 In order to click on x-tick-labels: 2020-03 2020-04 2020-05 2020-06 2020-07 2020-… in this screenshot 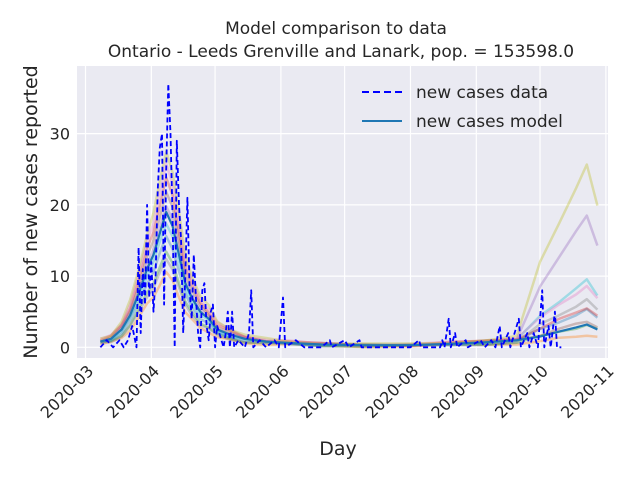, I will do `click(327, 391)`.